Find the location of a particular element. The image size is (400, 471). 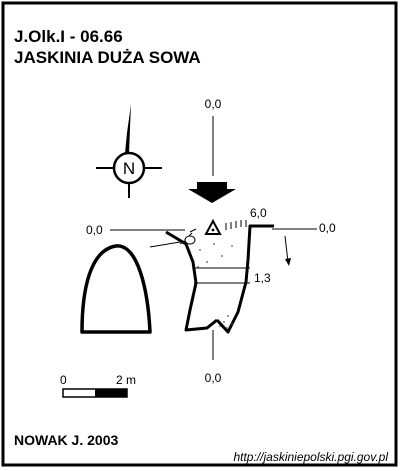

cave-code: J.Olk.I - 06.66 is located at coordinates (68, 36).